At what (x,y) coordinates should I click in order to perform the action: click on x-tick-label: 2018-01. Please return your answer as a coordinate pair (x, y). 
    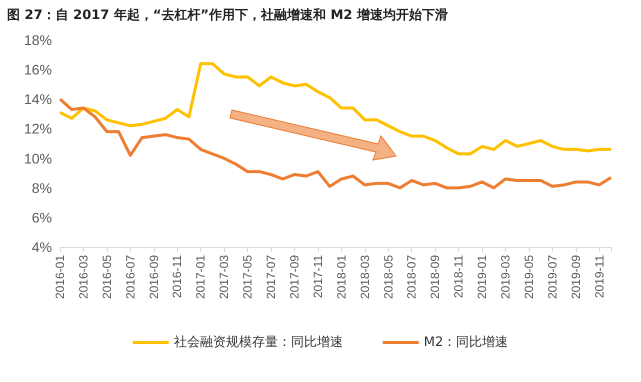
    Looking at the image, I should click on (341, 277).